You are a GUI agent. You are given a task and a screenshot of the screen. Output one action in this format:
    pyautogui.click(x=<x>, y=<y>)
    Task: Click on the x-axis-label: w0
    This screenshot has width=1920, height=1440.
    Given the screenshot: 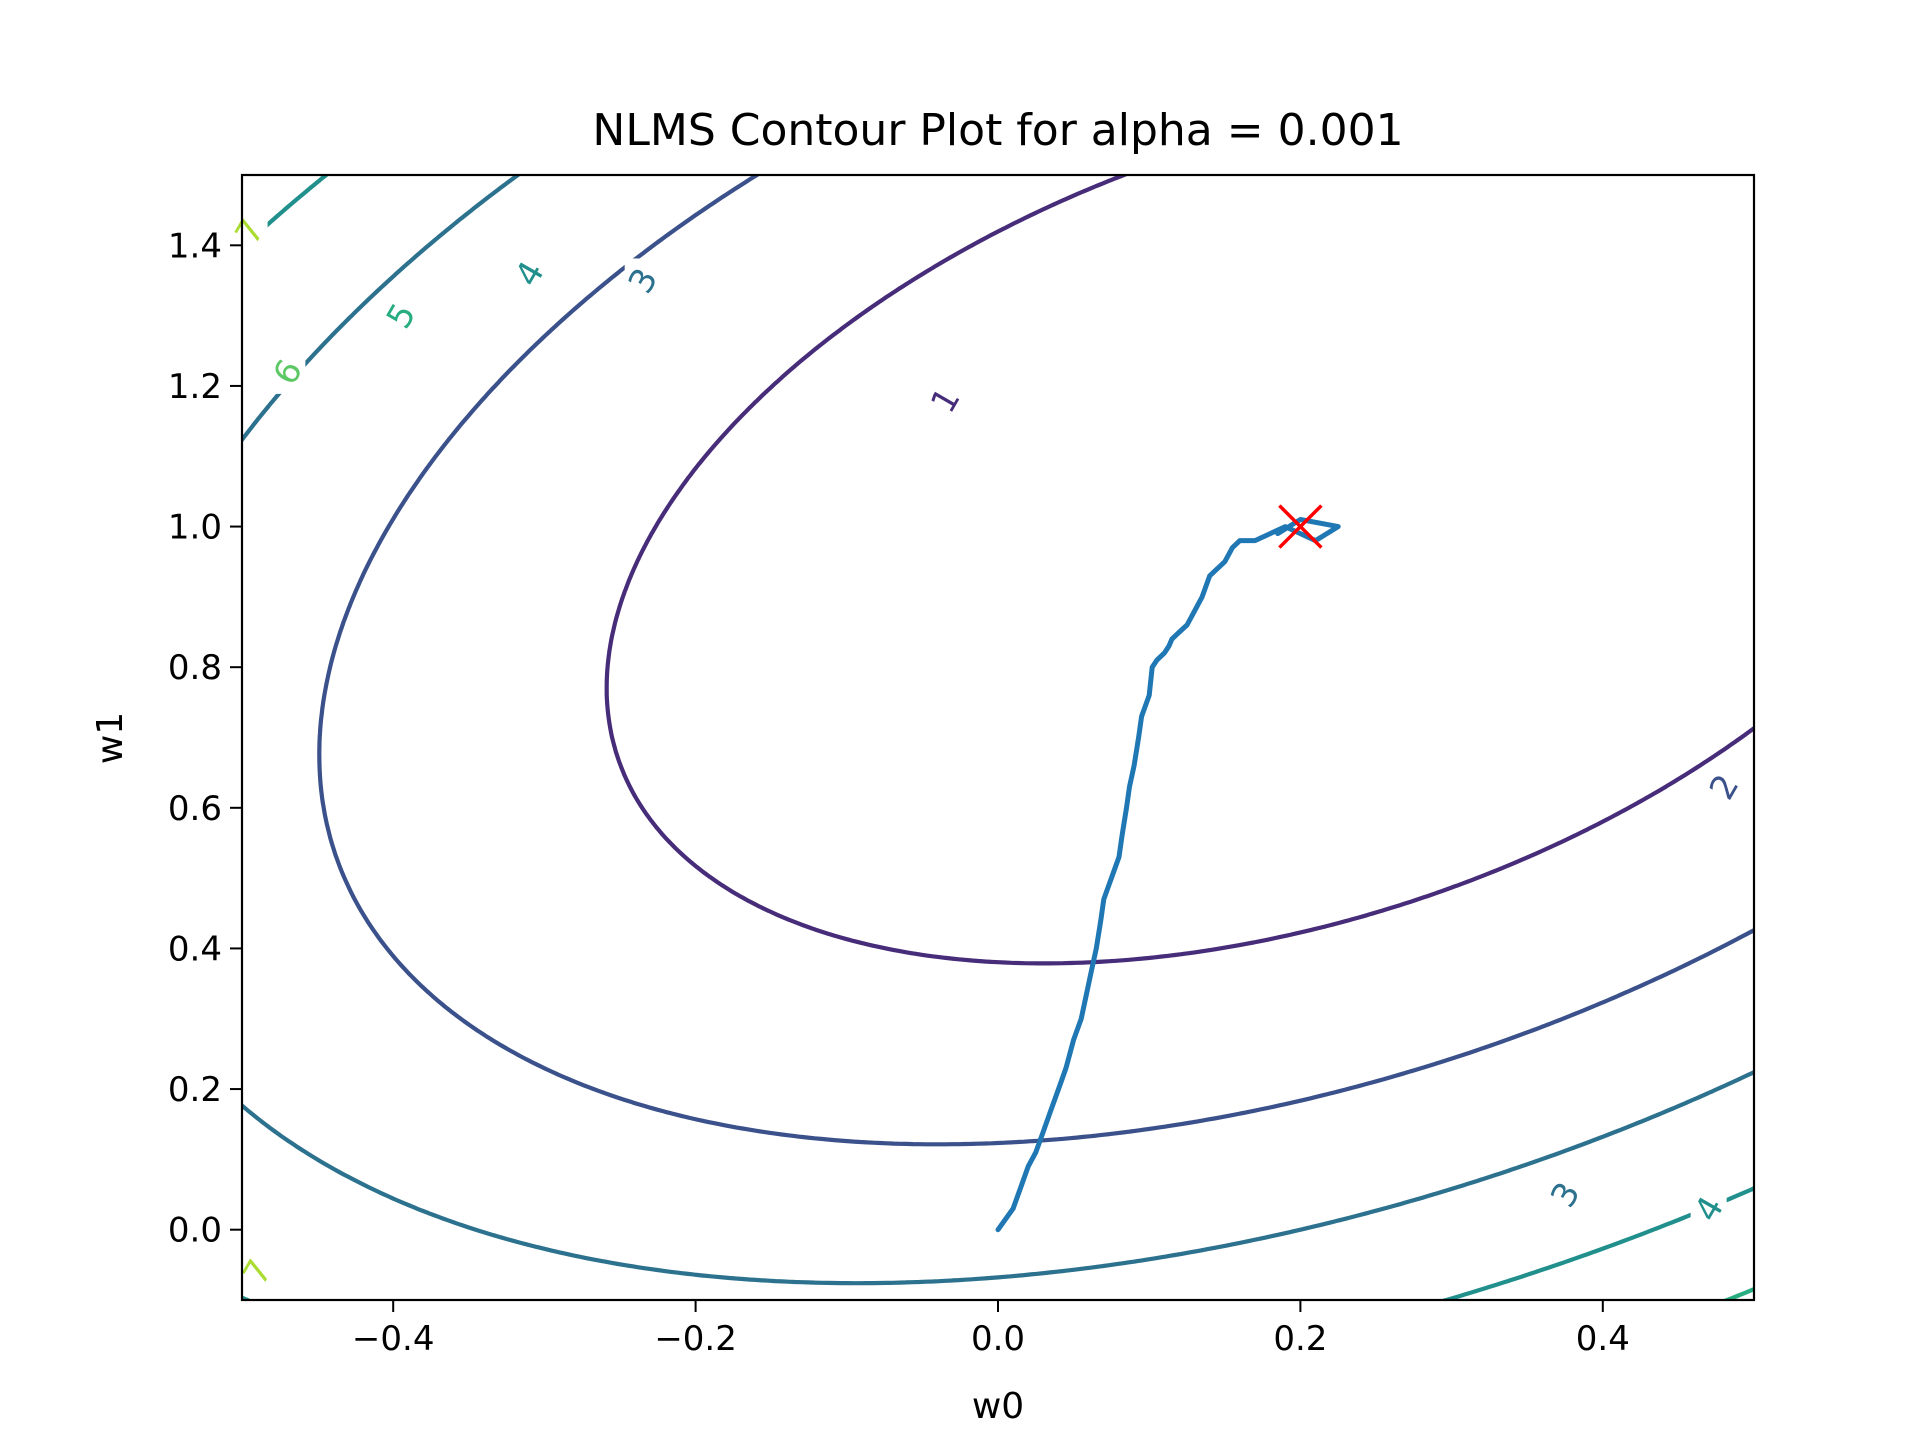 What is the action you would take?
    pyautogui.click(x=998, y=1406)
    